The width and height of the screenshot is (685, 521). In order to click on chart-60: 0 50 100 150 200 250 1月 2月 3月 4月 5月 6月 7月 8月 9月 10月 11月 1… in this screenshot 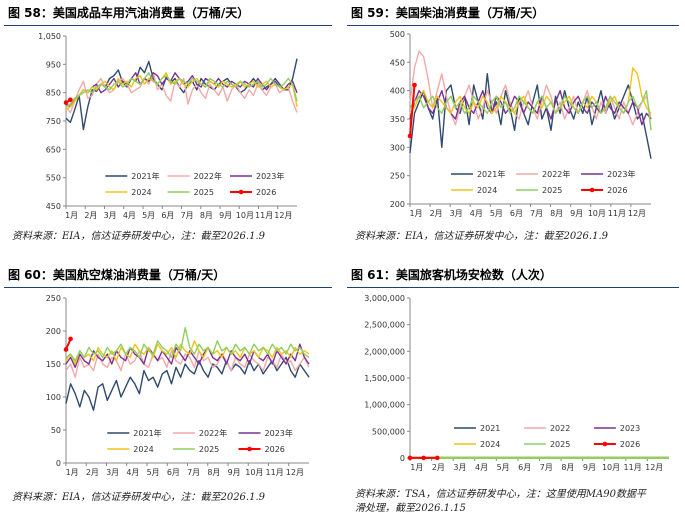, I will do `click(178, 385)`.